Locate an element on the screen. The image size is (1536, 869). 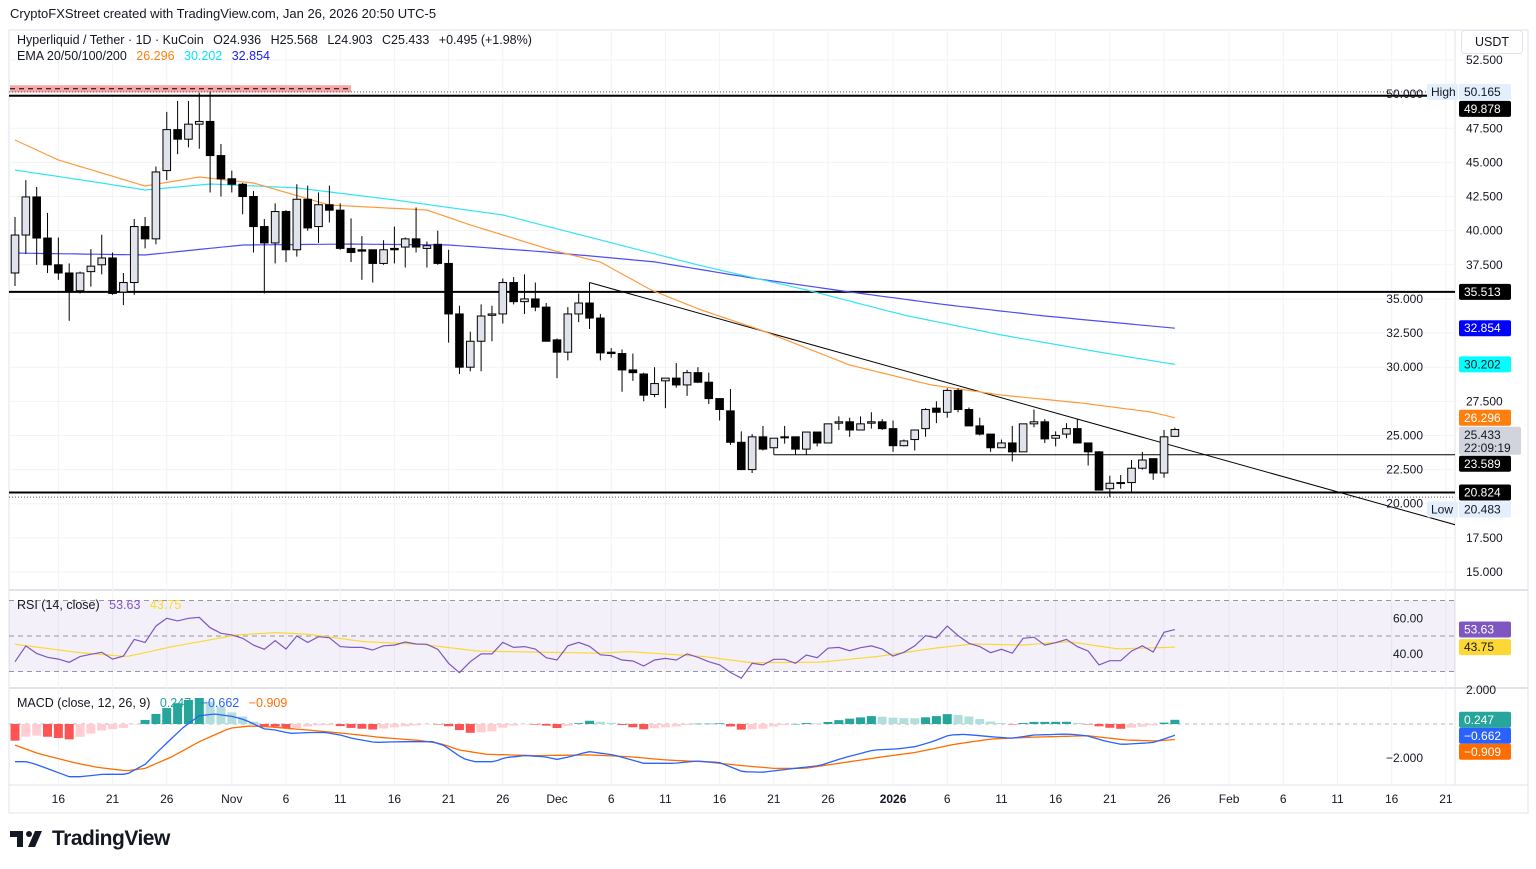
macd-pane is located at coordinates (732, 737).